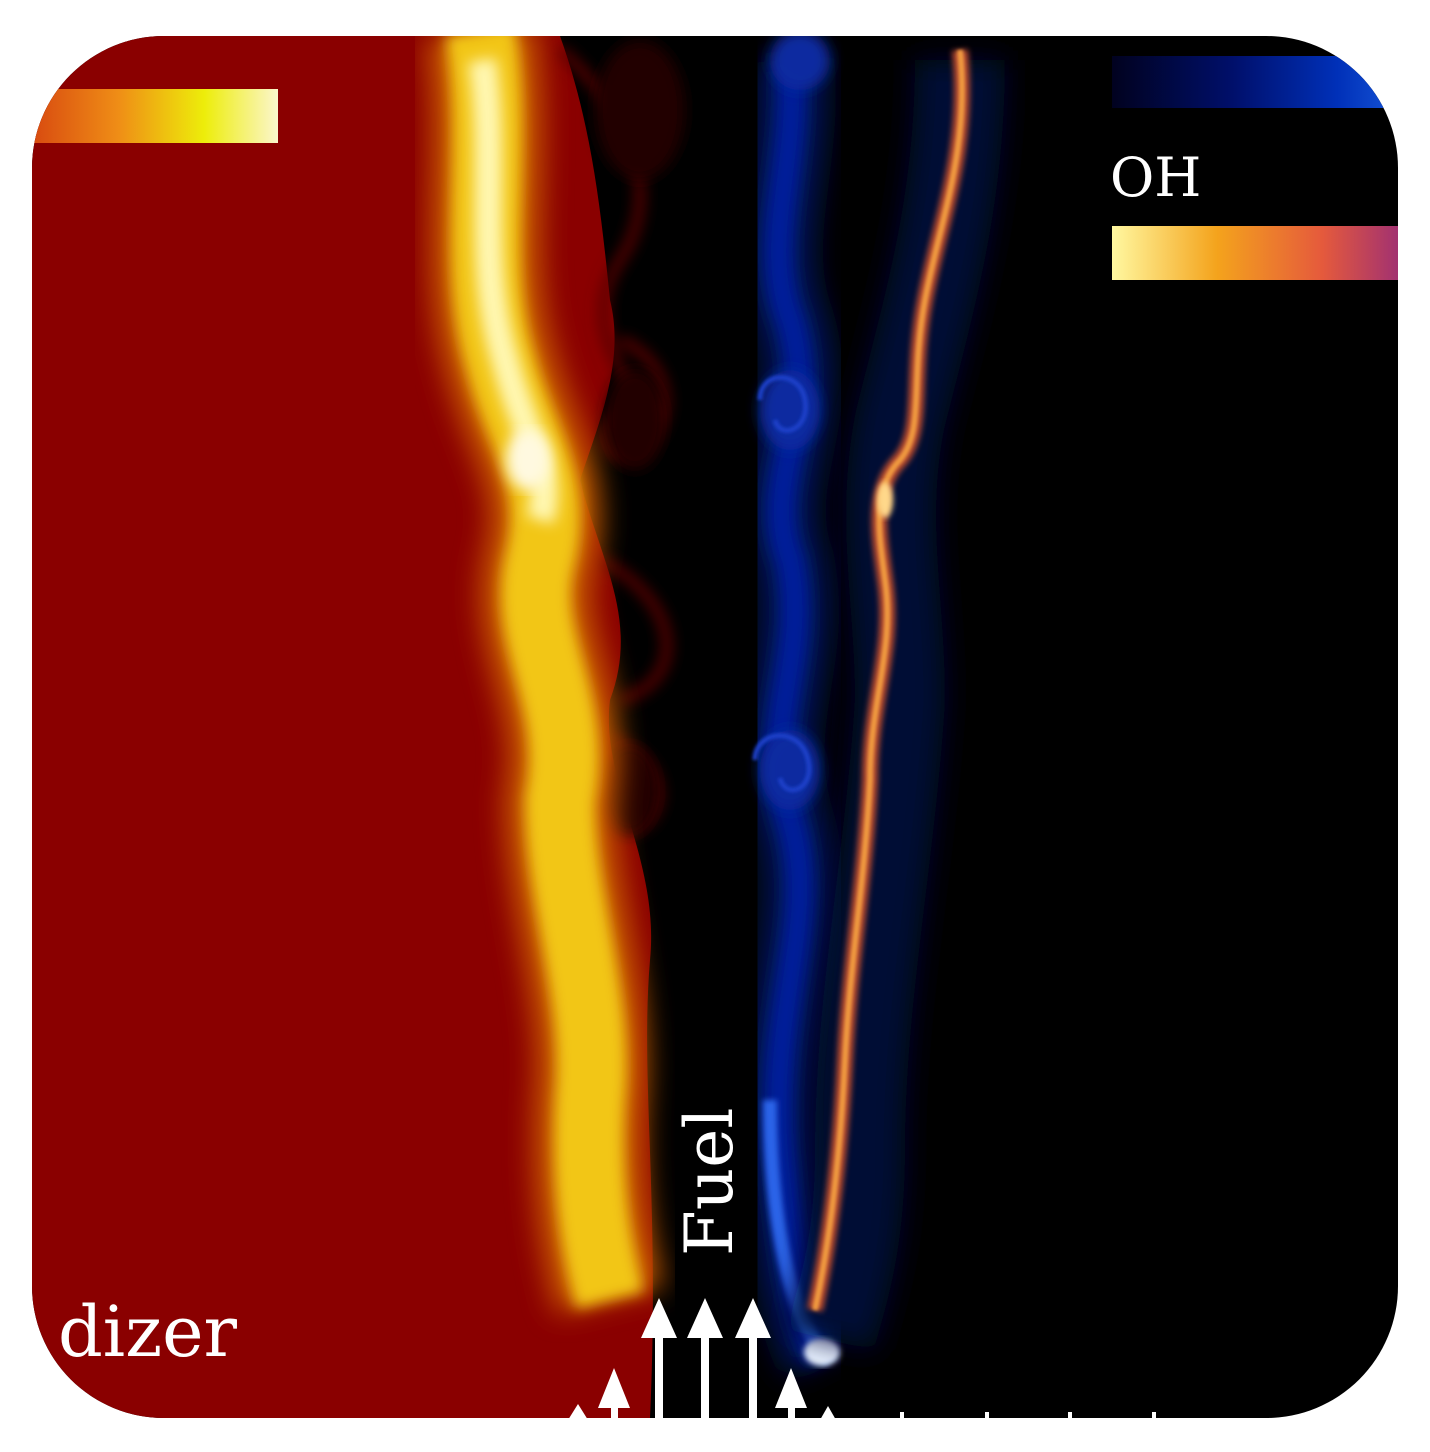 This screenshot has width=1430, height=1452. Describe the element at coordinates (1255, 82) in the screenshot. I see `colorbar-top-right` at that location.